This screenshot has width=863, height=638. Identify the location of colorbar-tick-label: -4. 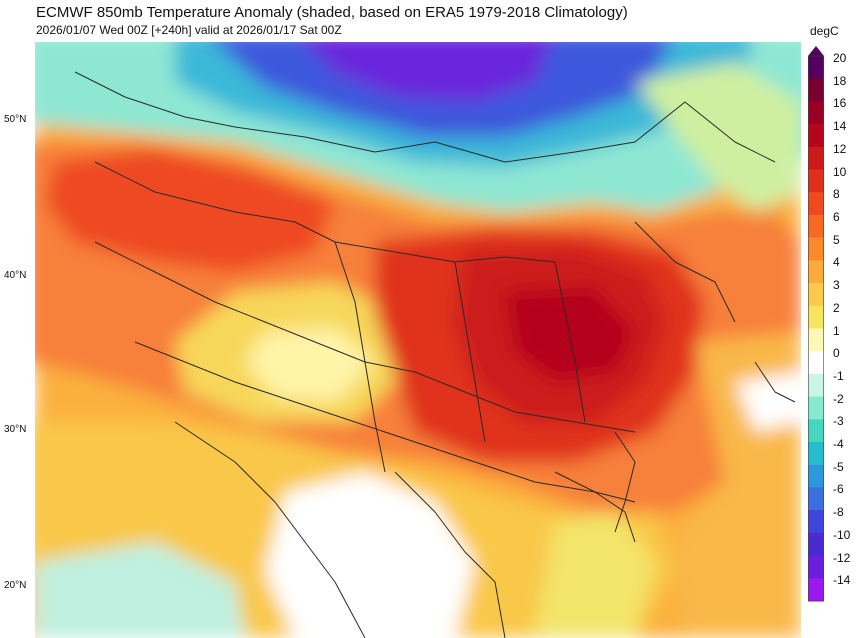
(838, 444).